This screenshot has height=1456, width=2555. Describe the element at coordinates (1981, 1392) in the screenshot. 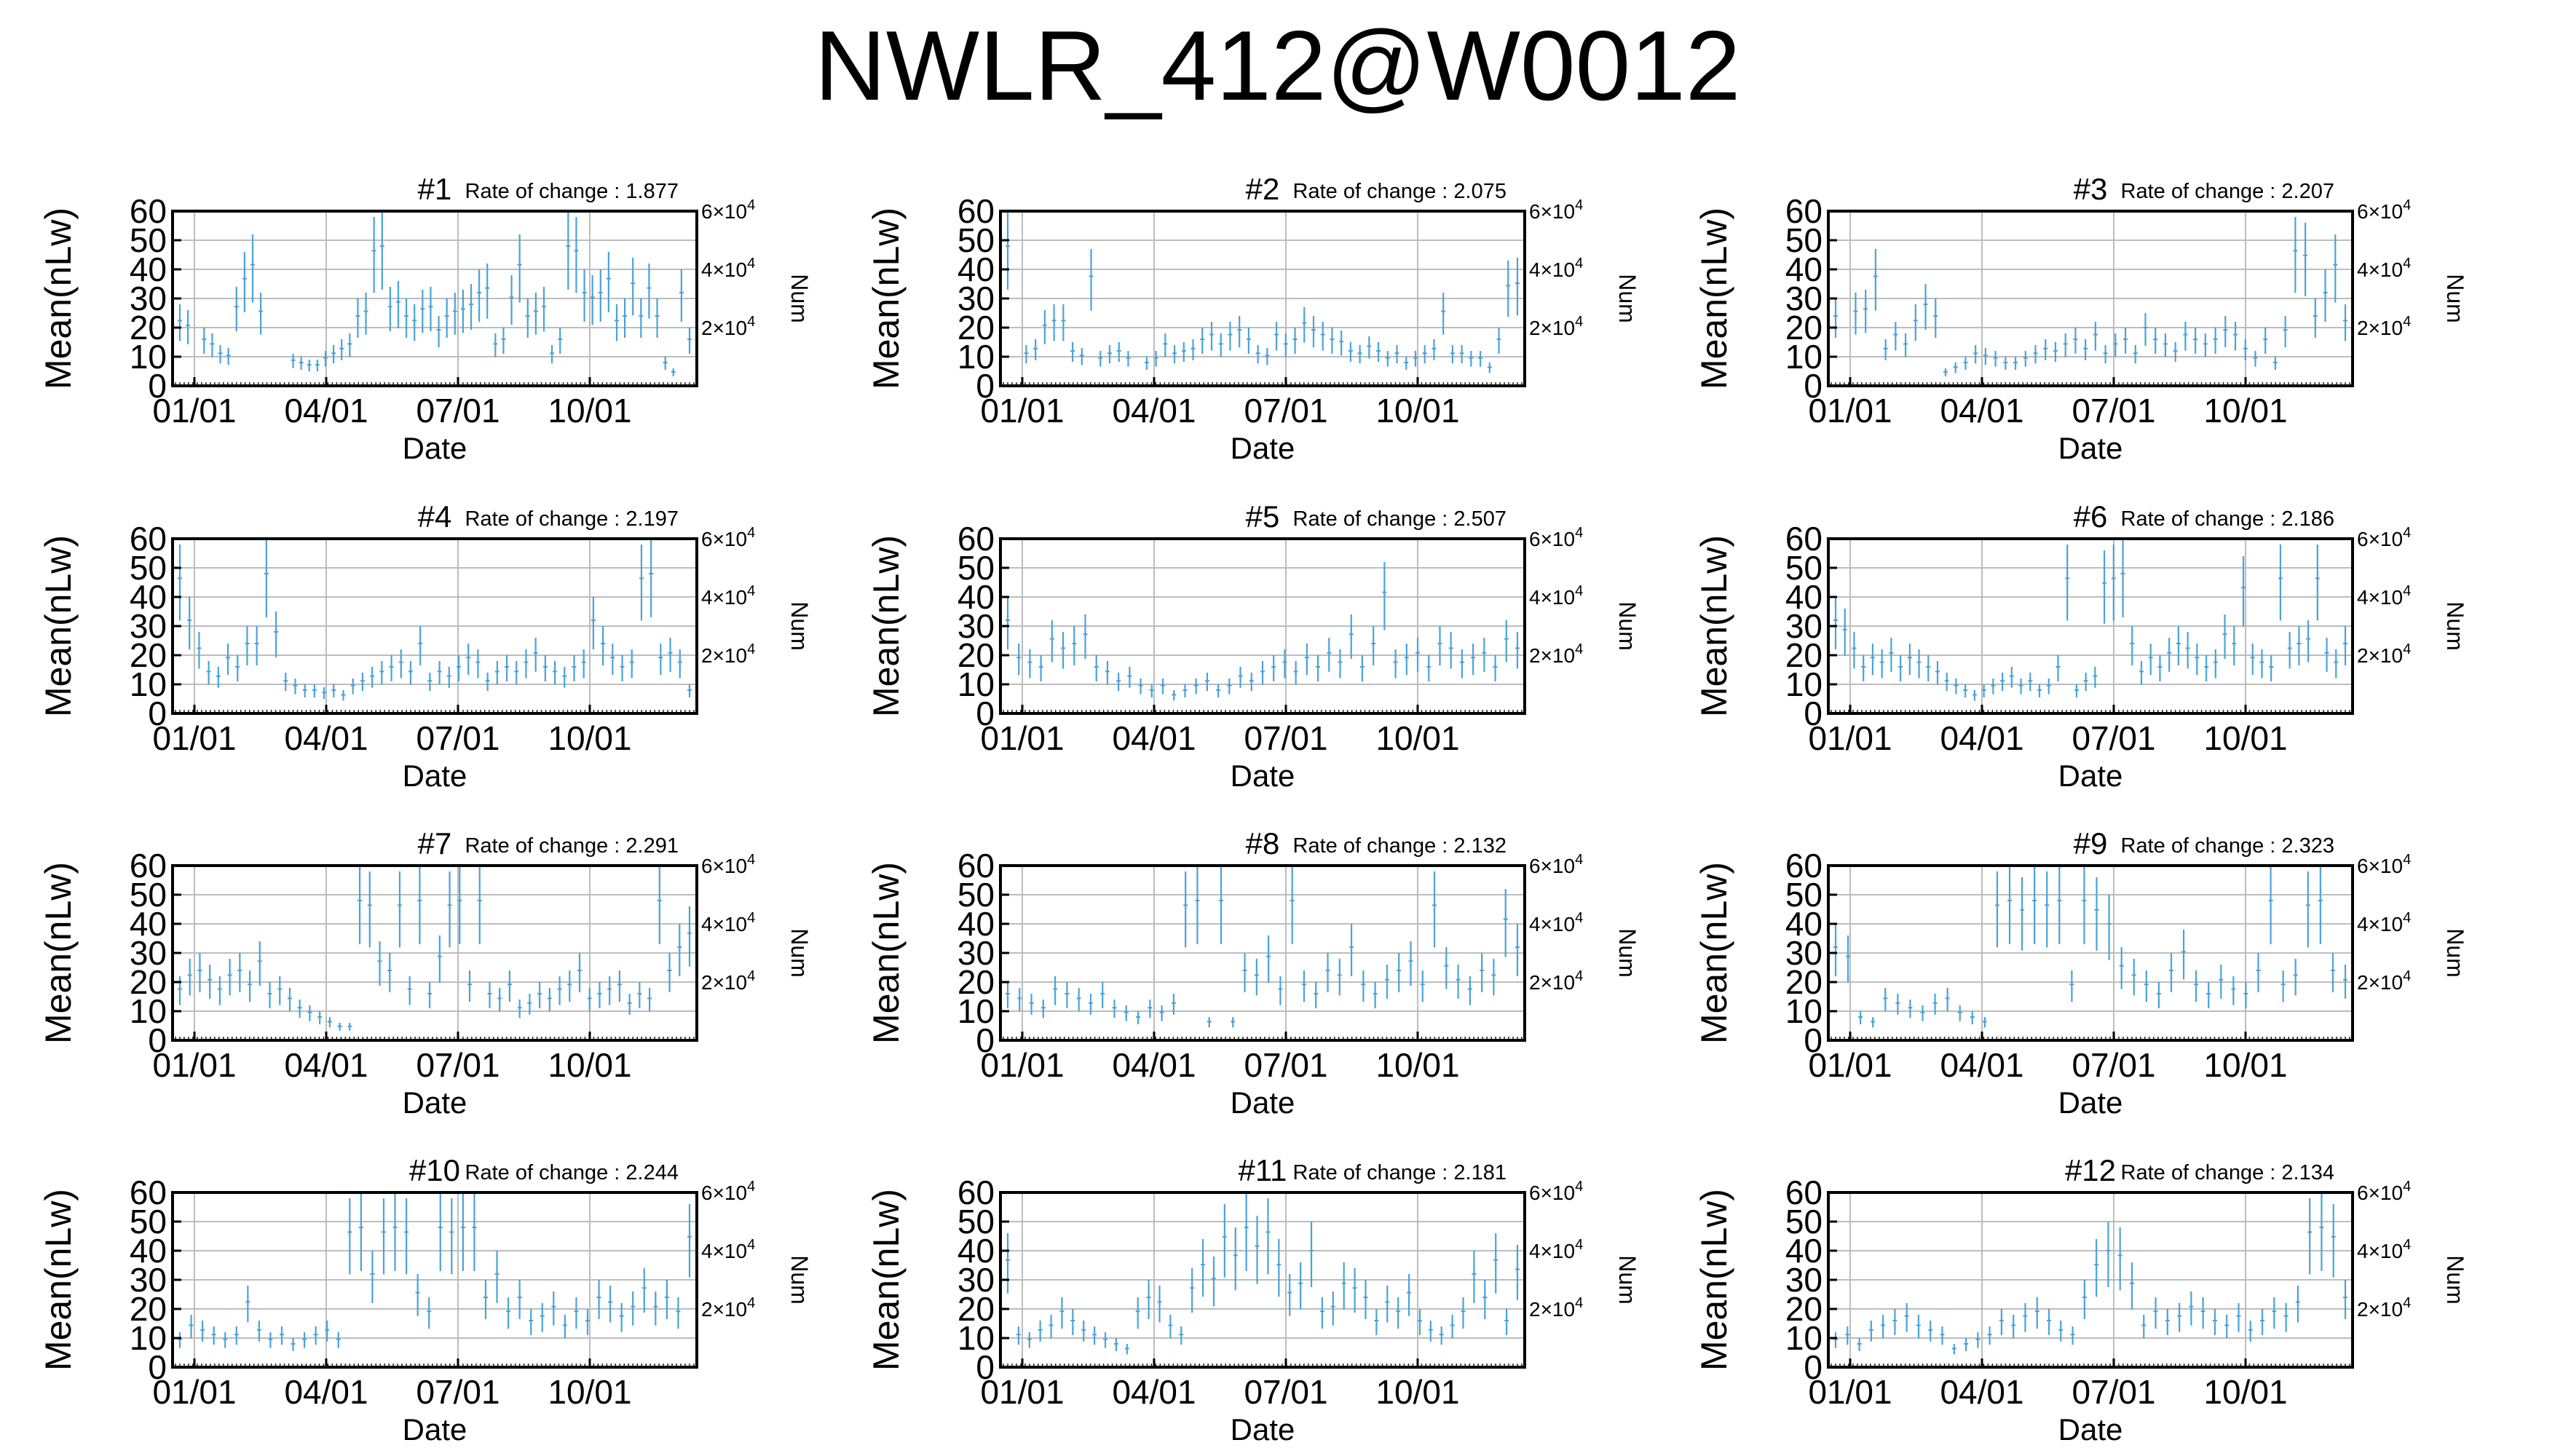

I see `x-tick-label-12: 04/01` at that location.